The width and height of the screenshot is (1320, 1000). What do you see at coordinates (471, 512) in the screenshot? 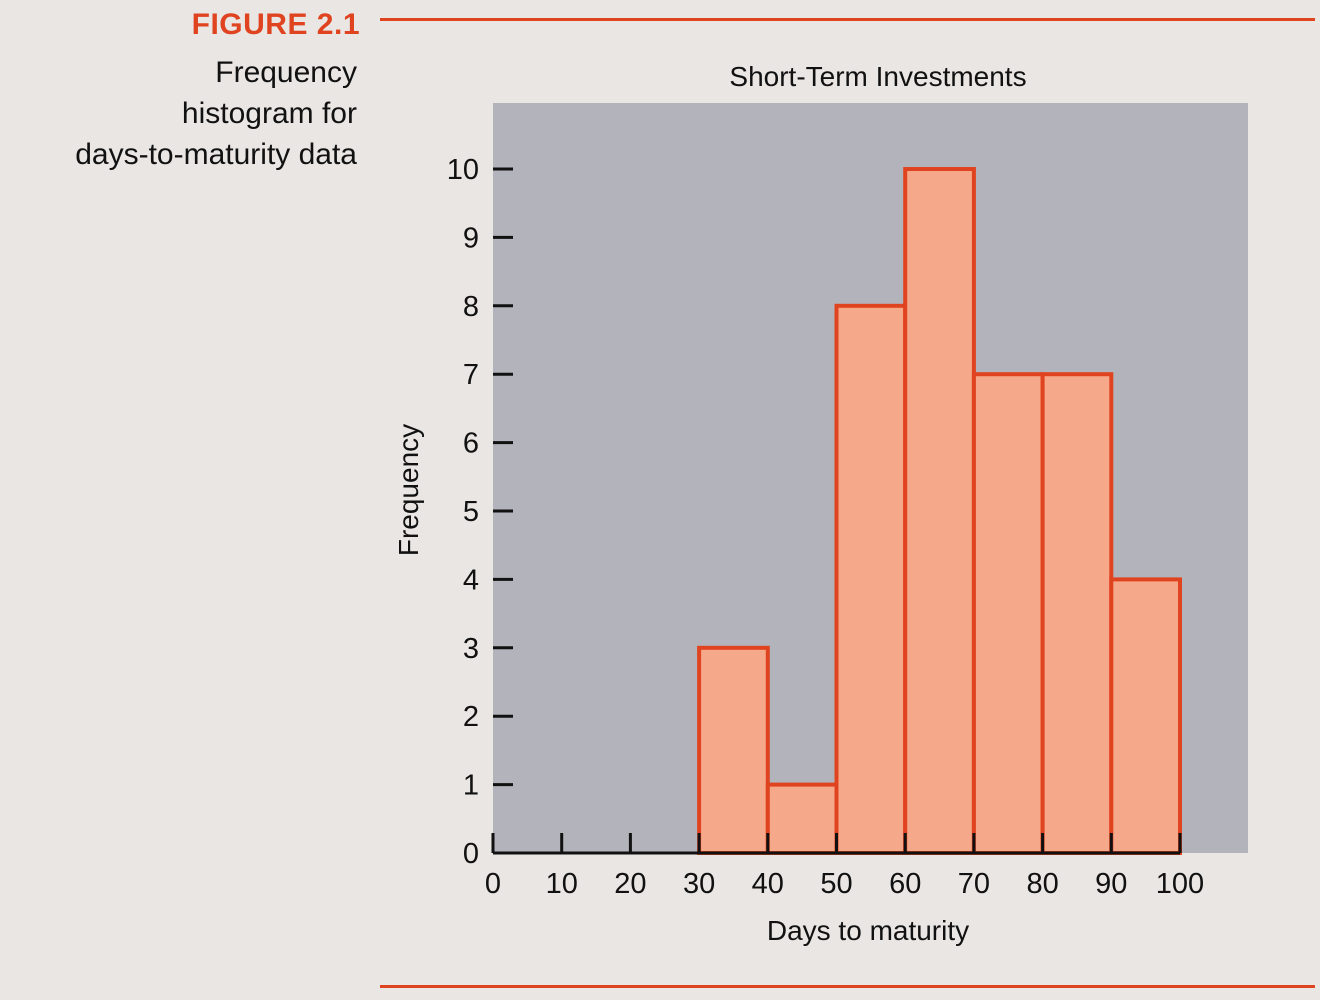
I see `y-tick-label: 5` at bounding box center [471, 512].